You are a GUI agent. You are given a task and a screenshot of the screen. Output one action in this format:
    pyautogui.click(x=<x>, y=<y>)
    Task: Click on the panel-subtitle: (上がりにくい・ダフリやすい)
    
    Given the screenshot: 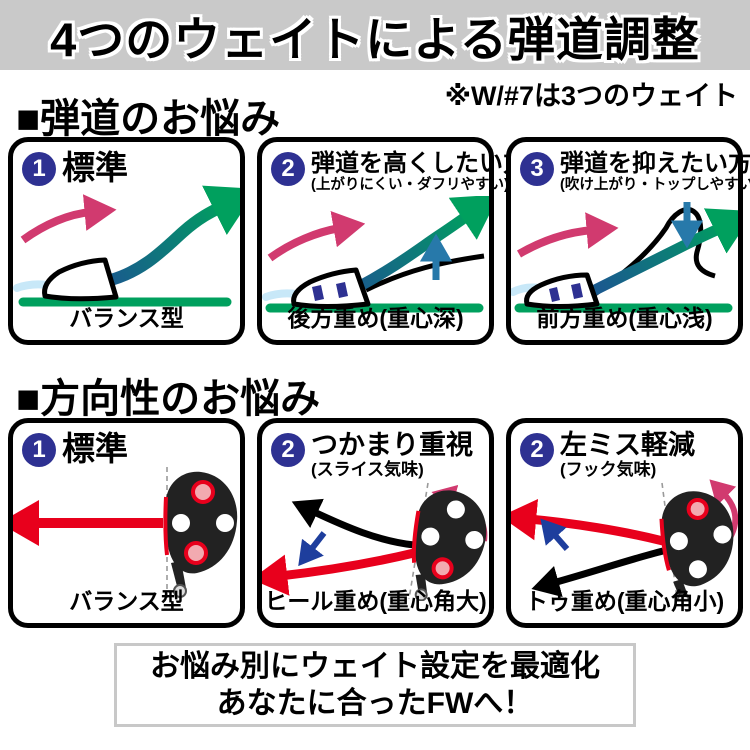 What is the action you would take?
    pyautogui.click(x=410, y=185)
    